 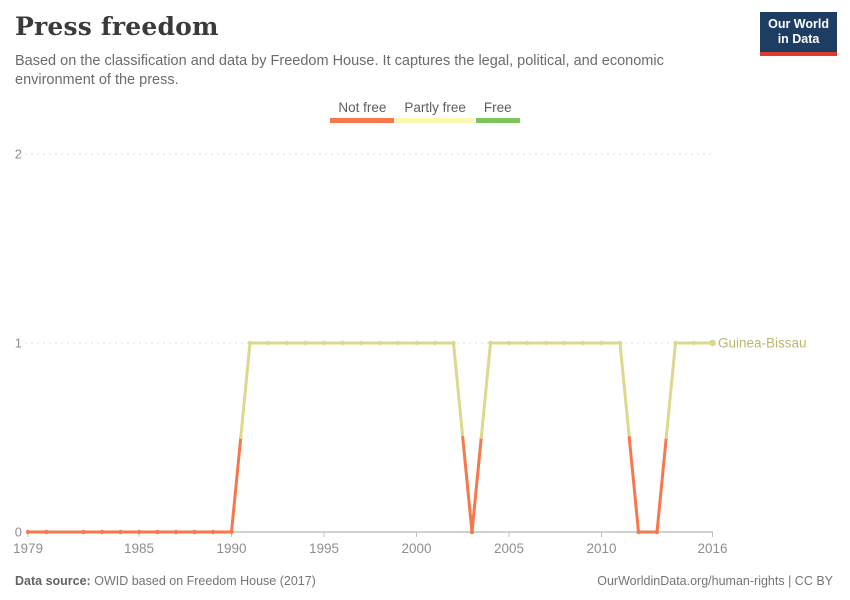 I want to click on page-title: Press freedom, so click(x=117, y=26).